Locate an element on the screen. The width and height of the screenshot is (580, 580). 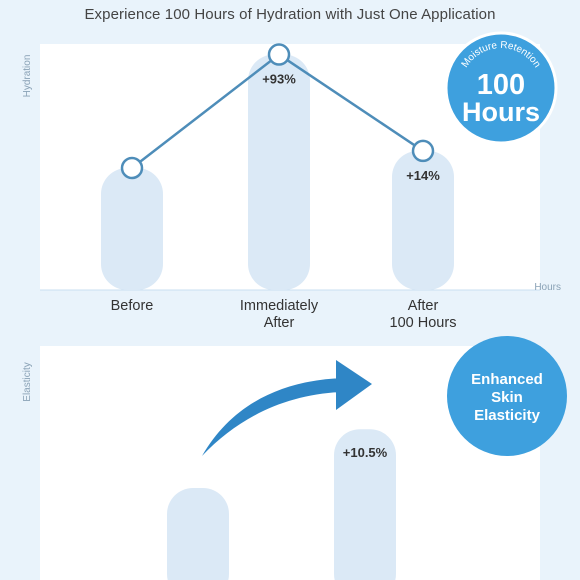
retention-badge-number: 100 is located at coordinates (501, 85).